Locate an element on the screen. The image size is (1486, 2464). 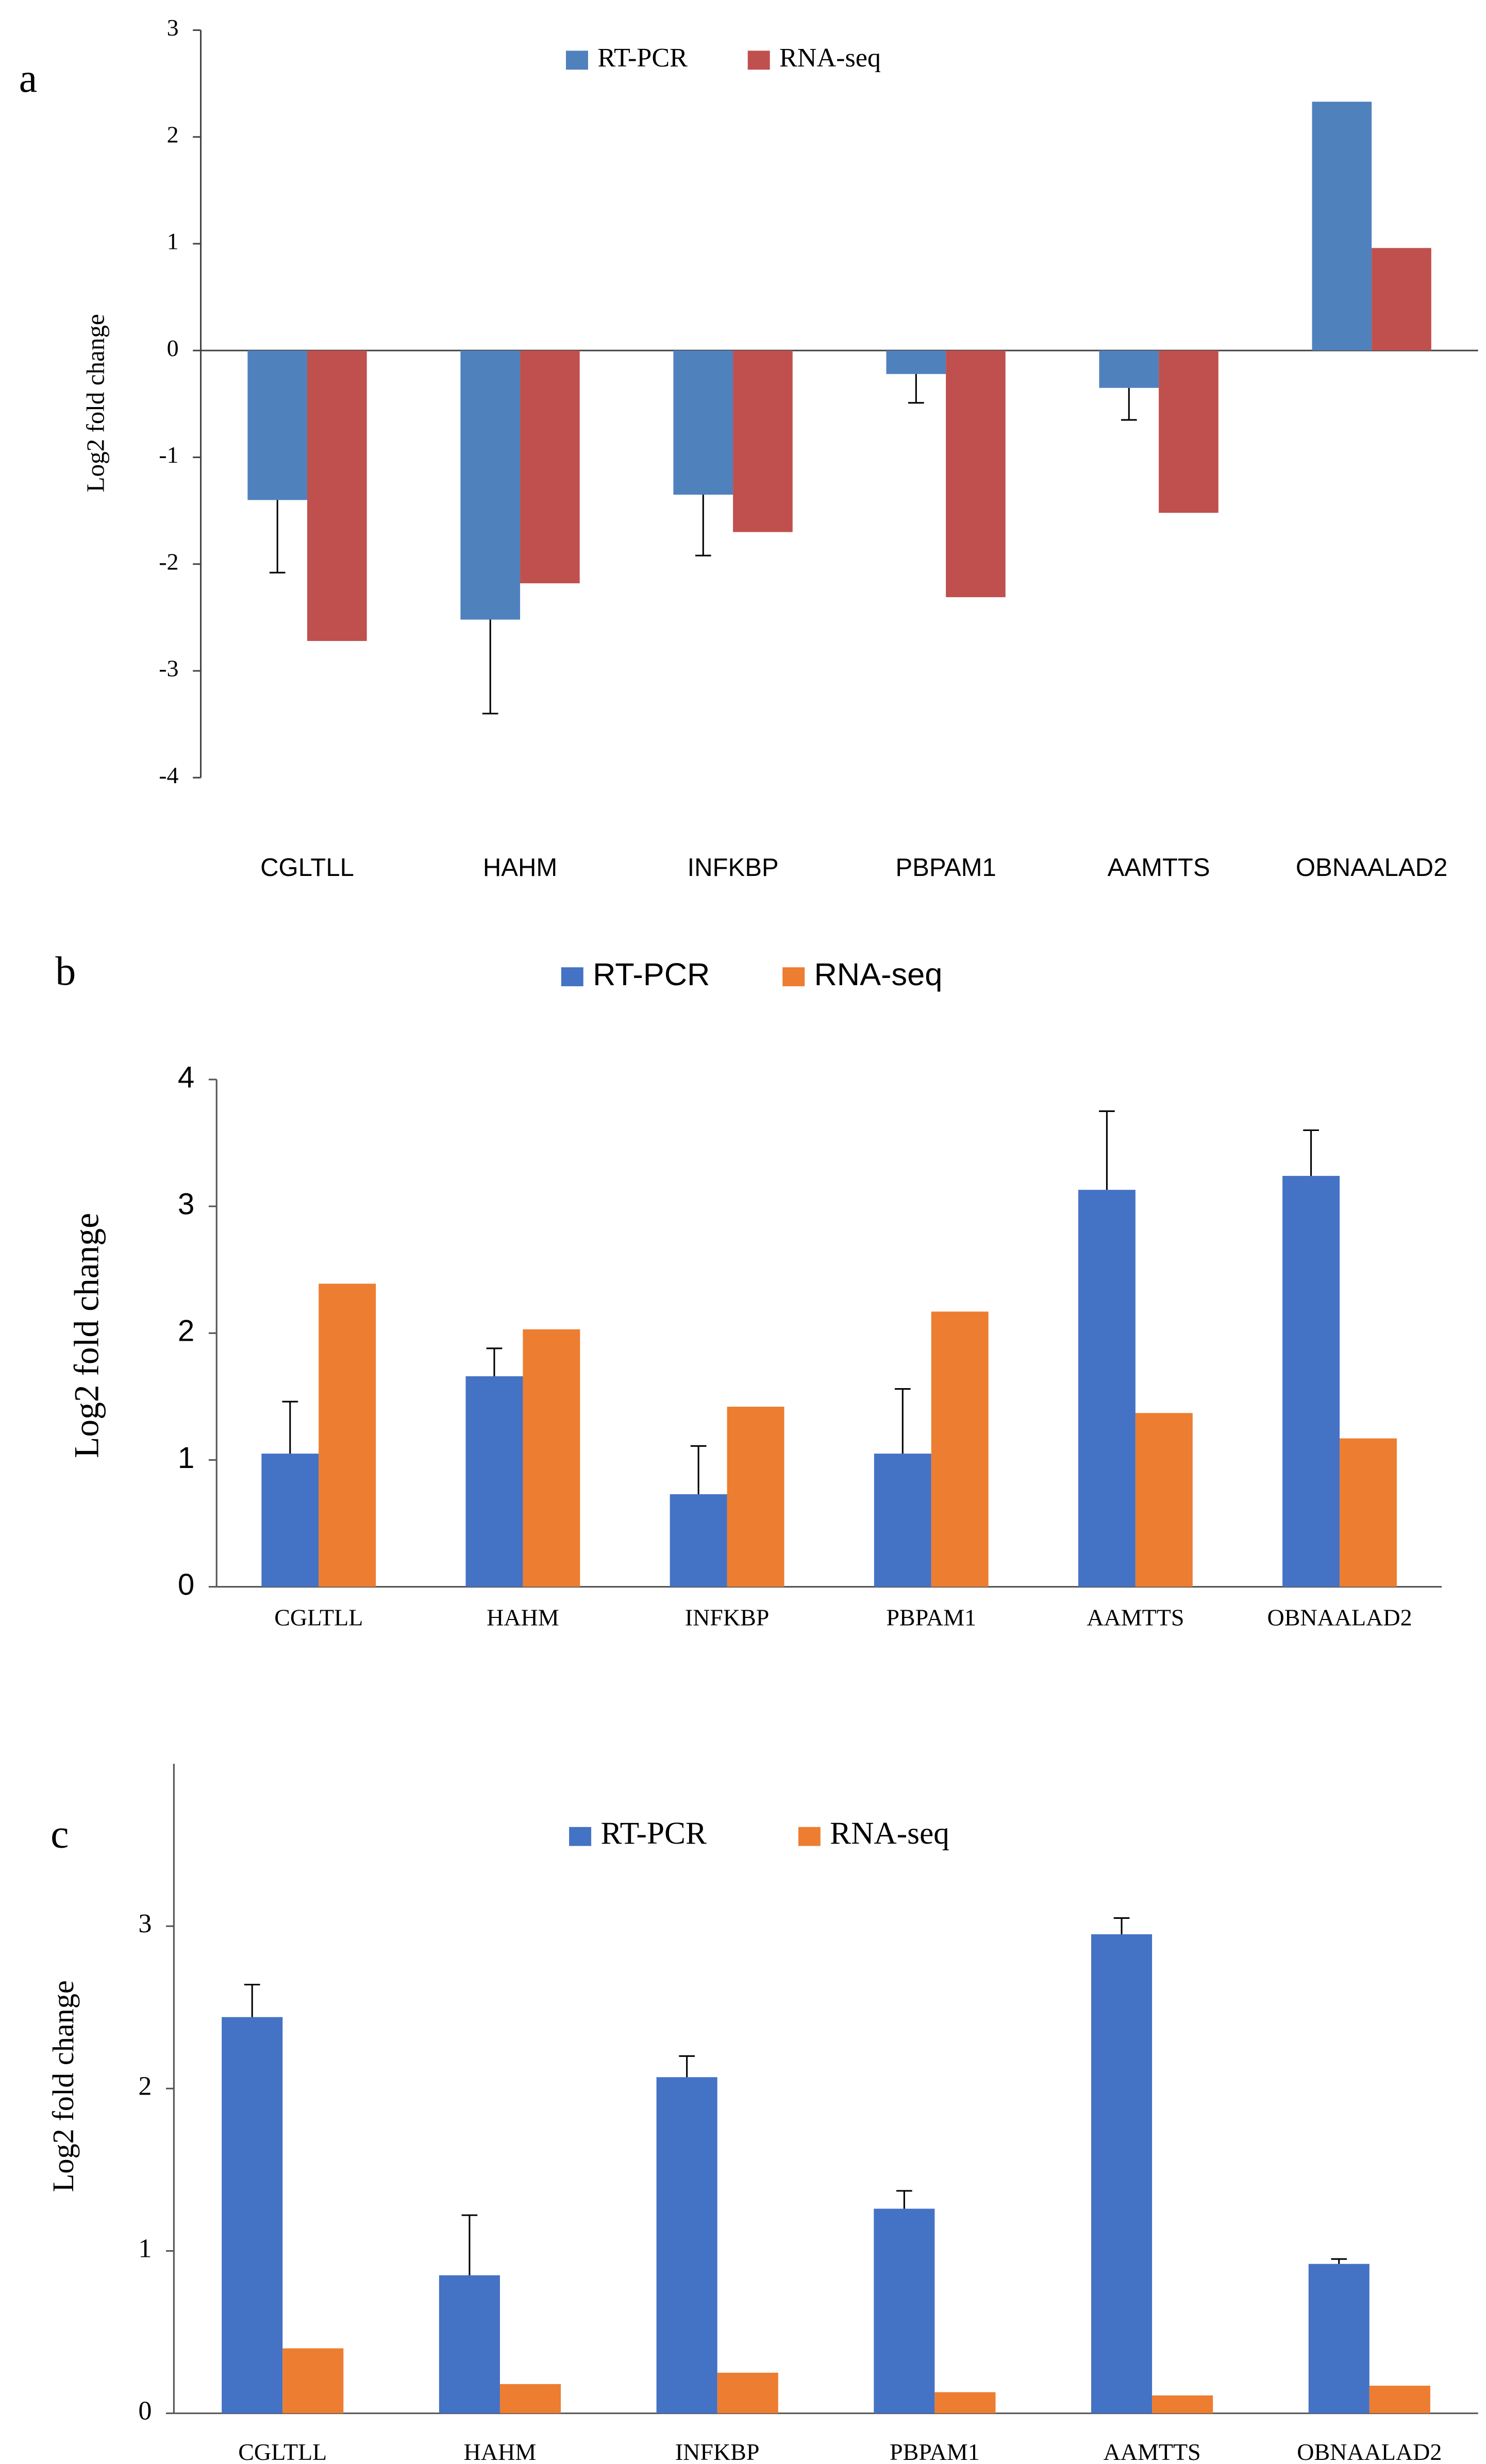
panel-label: b is located at coordinates (65, 971).